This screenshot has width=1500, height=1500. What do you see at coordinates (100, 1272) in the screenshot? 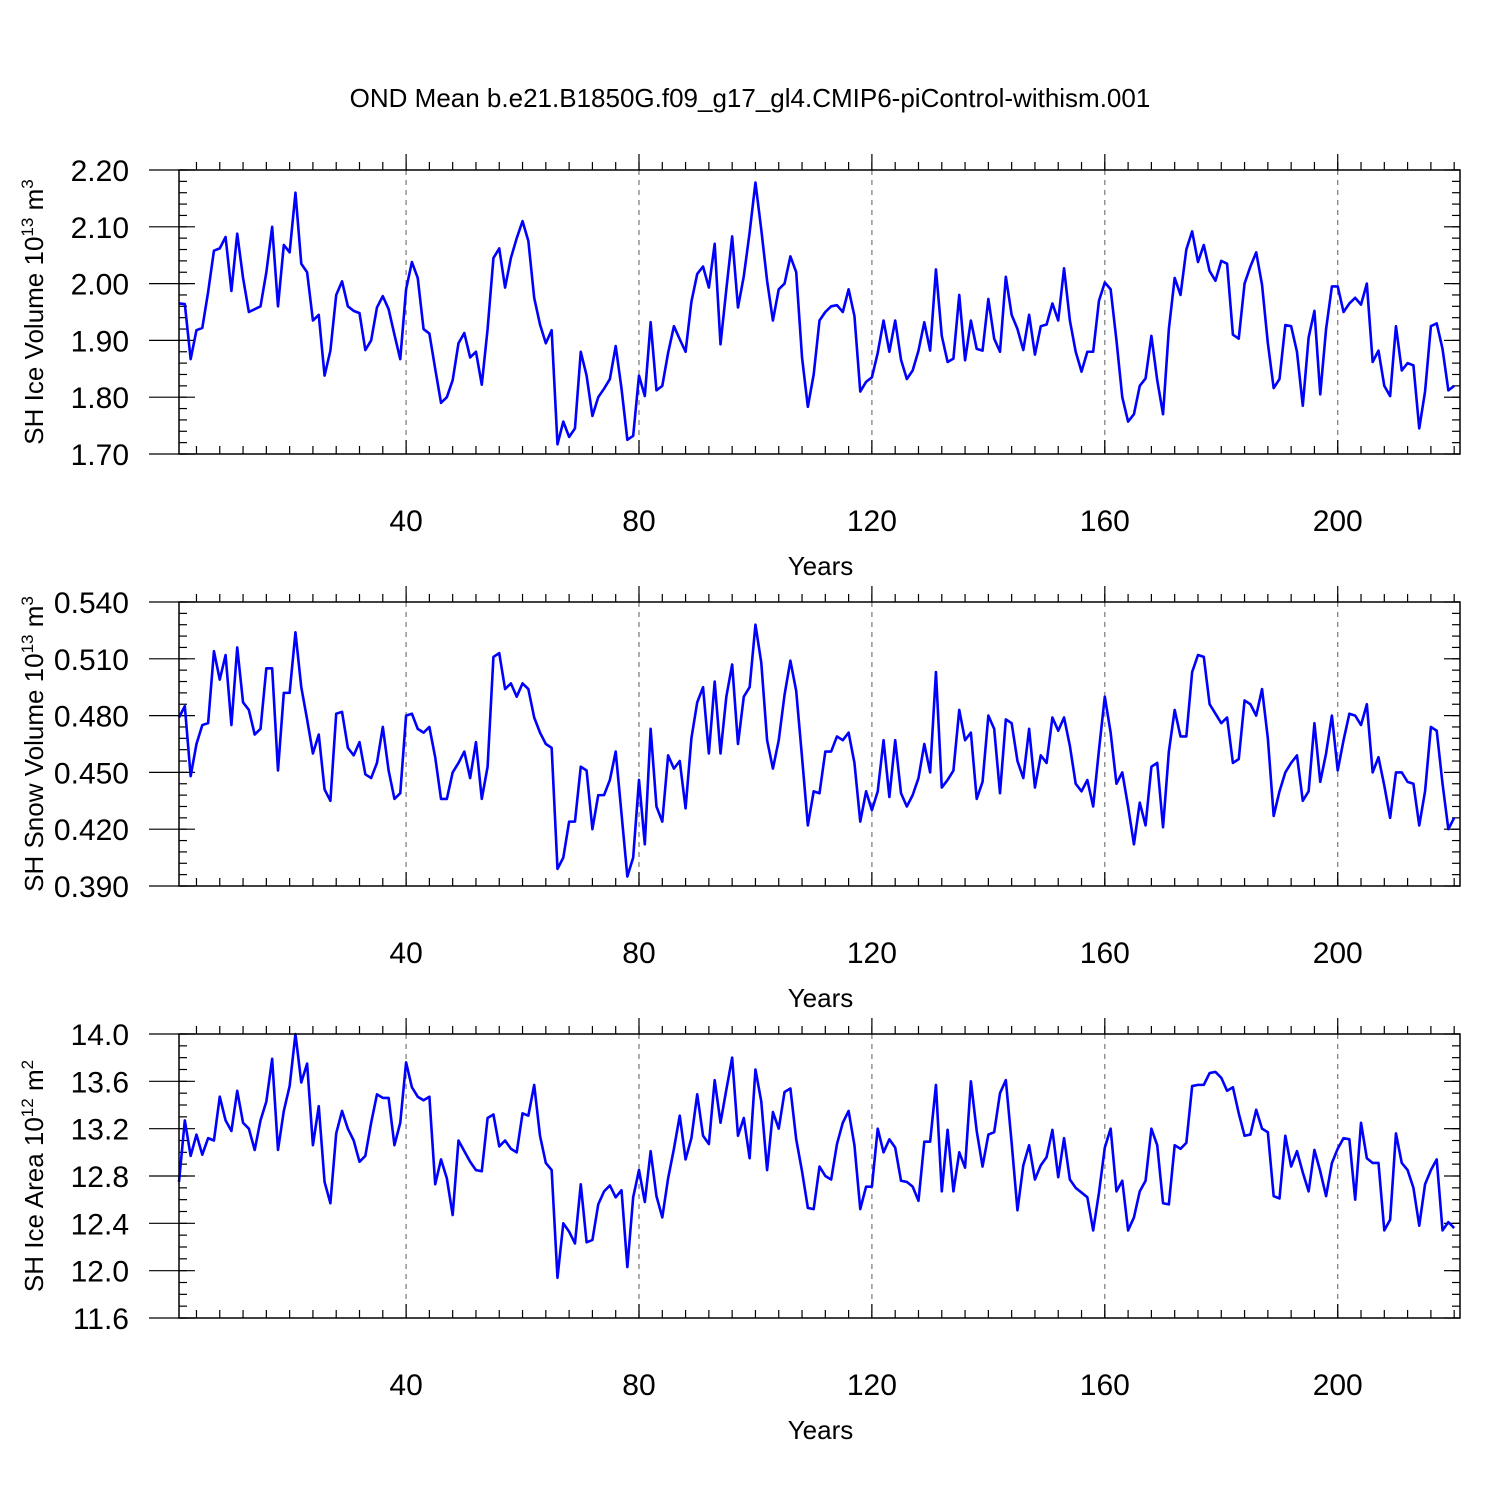
I see `y-tick-label: 12.0` at bounding box center [100, 1272].